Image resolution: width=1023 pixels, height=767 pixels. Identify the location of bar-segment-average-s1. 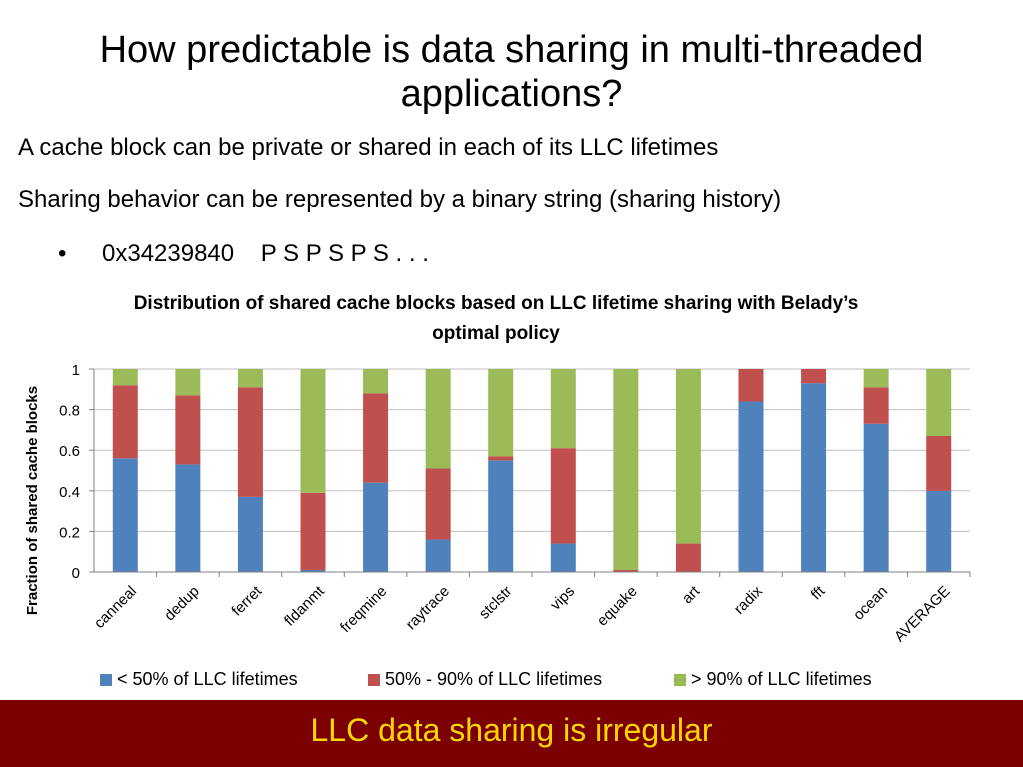
(939, 531).